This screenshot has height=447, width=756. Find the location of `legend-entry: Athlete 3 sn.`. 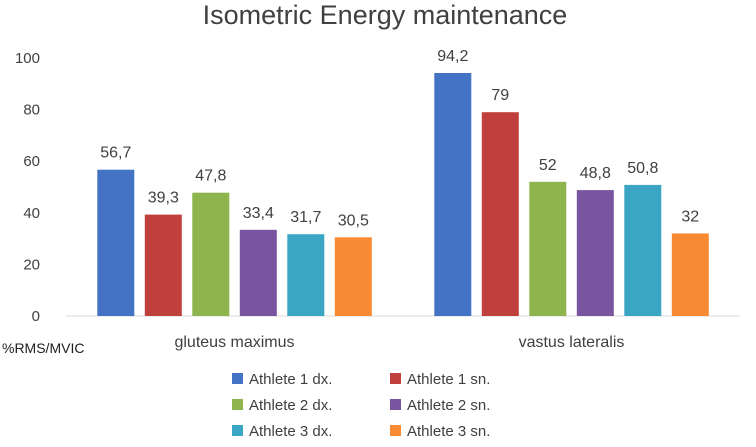

legend-entry: Athlete 3 sn. is located at coordinates (448, 431).